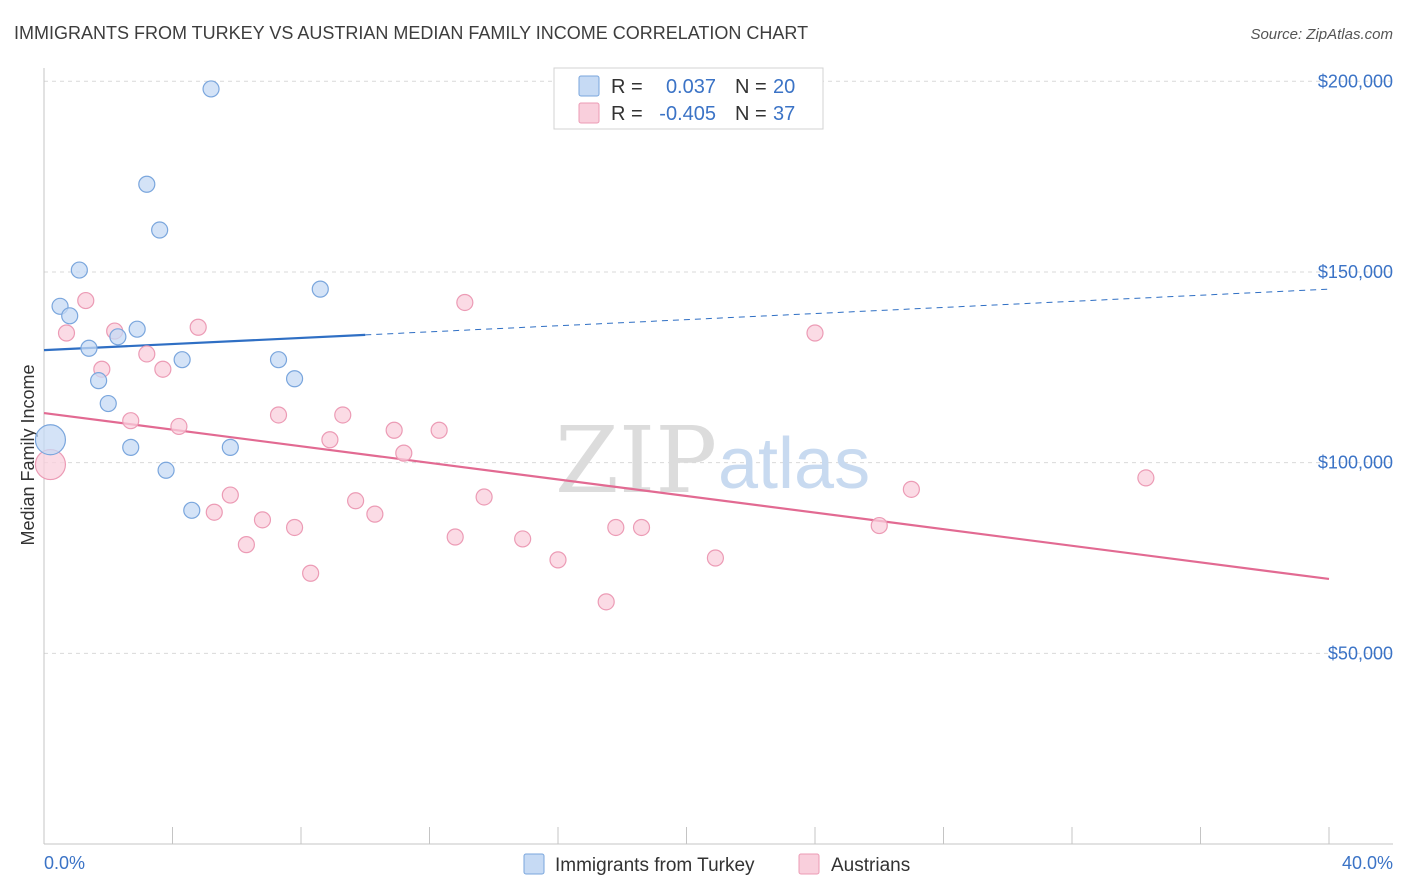 The width and height of the screenshot is (1406, 892). Describe the element at coordinates (627, 114) in the screenshot. I see `legend-r-label-austrians: R =` at that location.